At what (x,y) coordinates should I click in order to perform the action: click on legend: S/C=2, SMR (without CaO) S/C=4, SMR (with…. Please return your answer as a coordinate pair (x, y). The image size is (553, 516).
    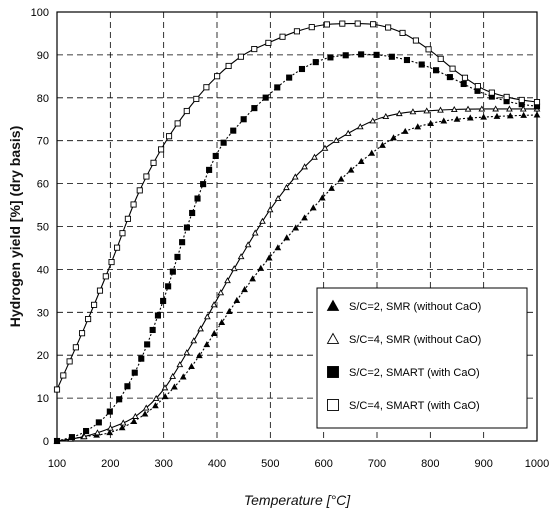
    Looking at the image, I should click on (422, 358).